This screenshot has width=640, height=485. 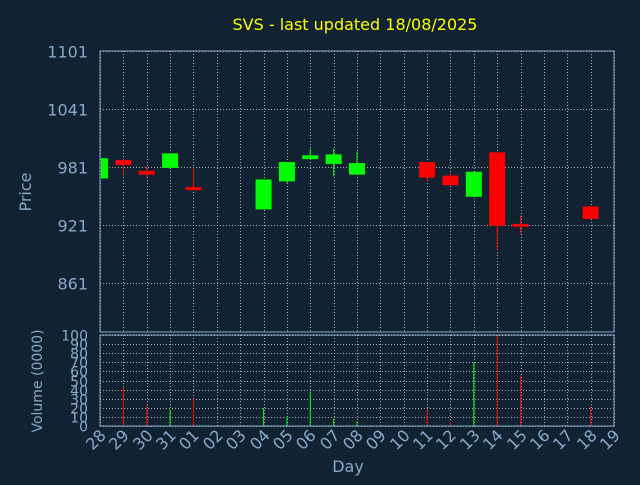 What do you see at coordinates (355, 24) in the screenshot?
I see `chart-title: SVS - last updated 18/08/2025` at bounding box center [355, 24].